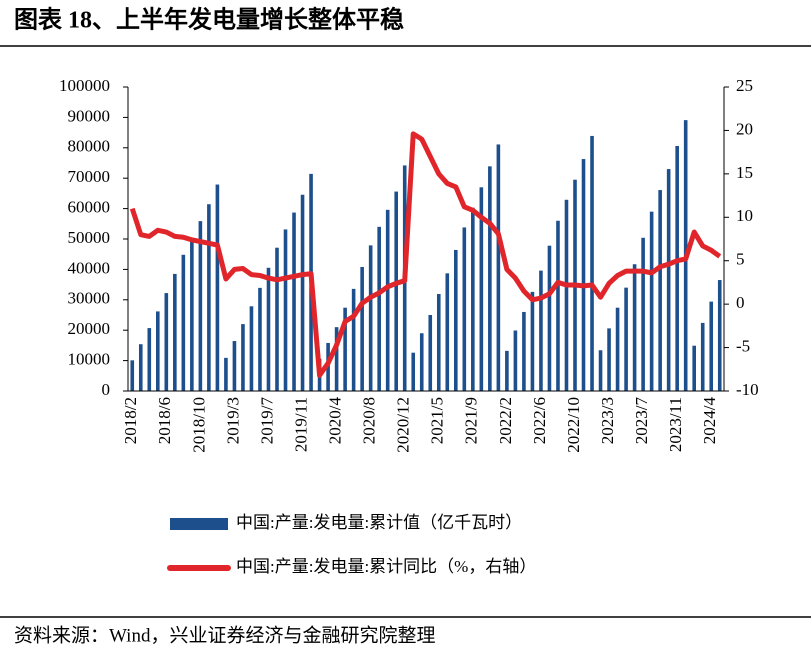  I want to click on y-tick-label: 40000, so click(89, 267).